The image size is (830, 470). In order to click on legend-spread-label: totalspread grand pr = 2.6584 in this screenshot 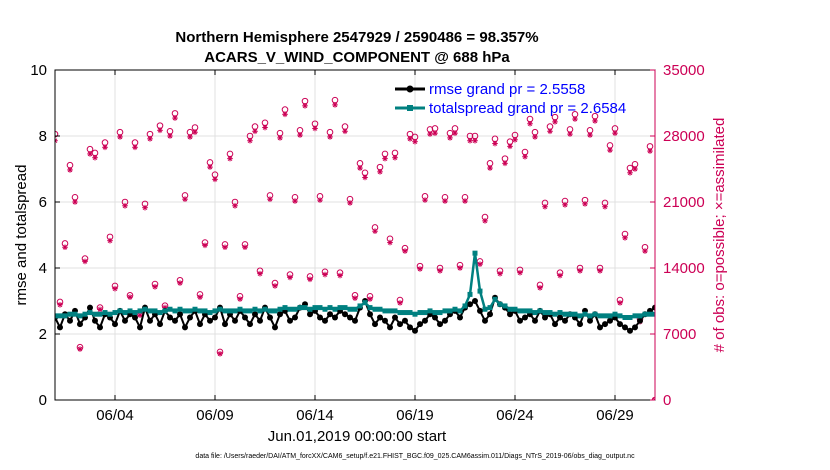, I will do `click(527, 108)`.